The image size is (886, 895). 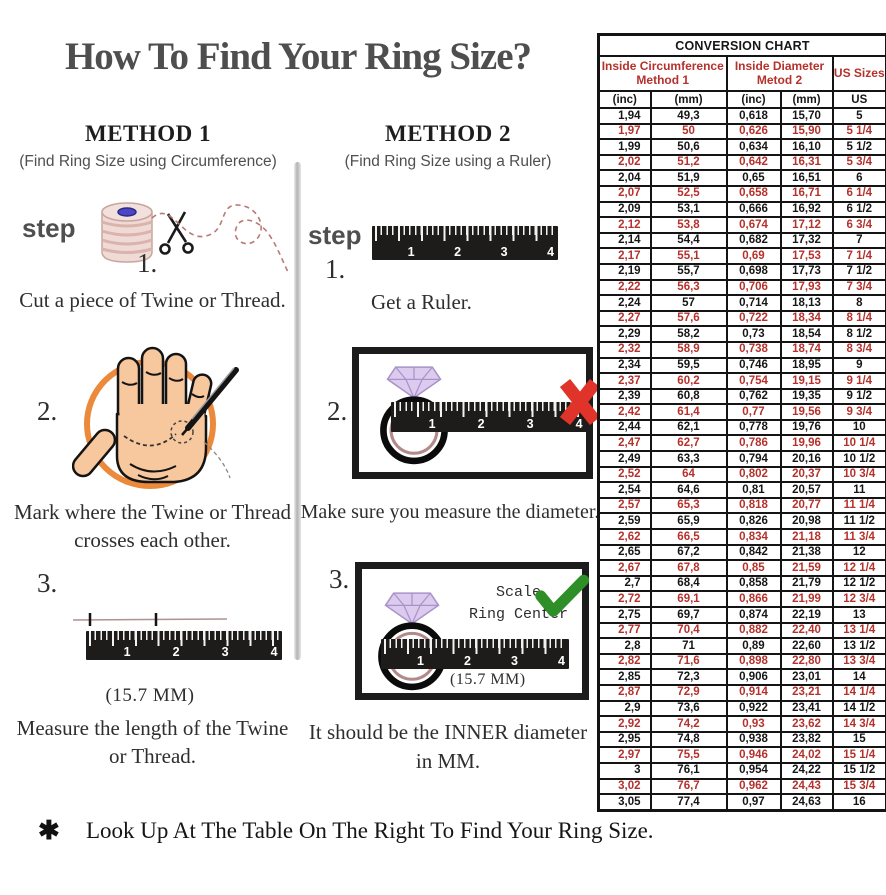 What do you see at coordinates (806, 537) in the screenshot?
I see `table-cell: 21,18` at bounding box center [806, 537].